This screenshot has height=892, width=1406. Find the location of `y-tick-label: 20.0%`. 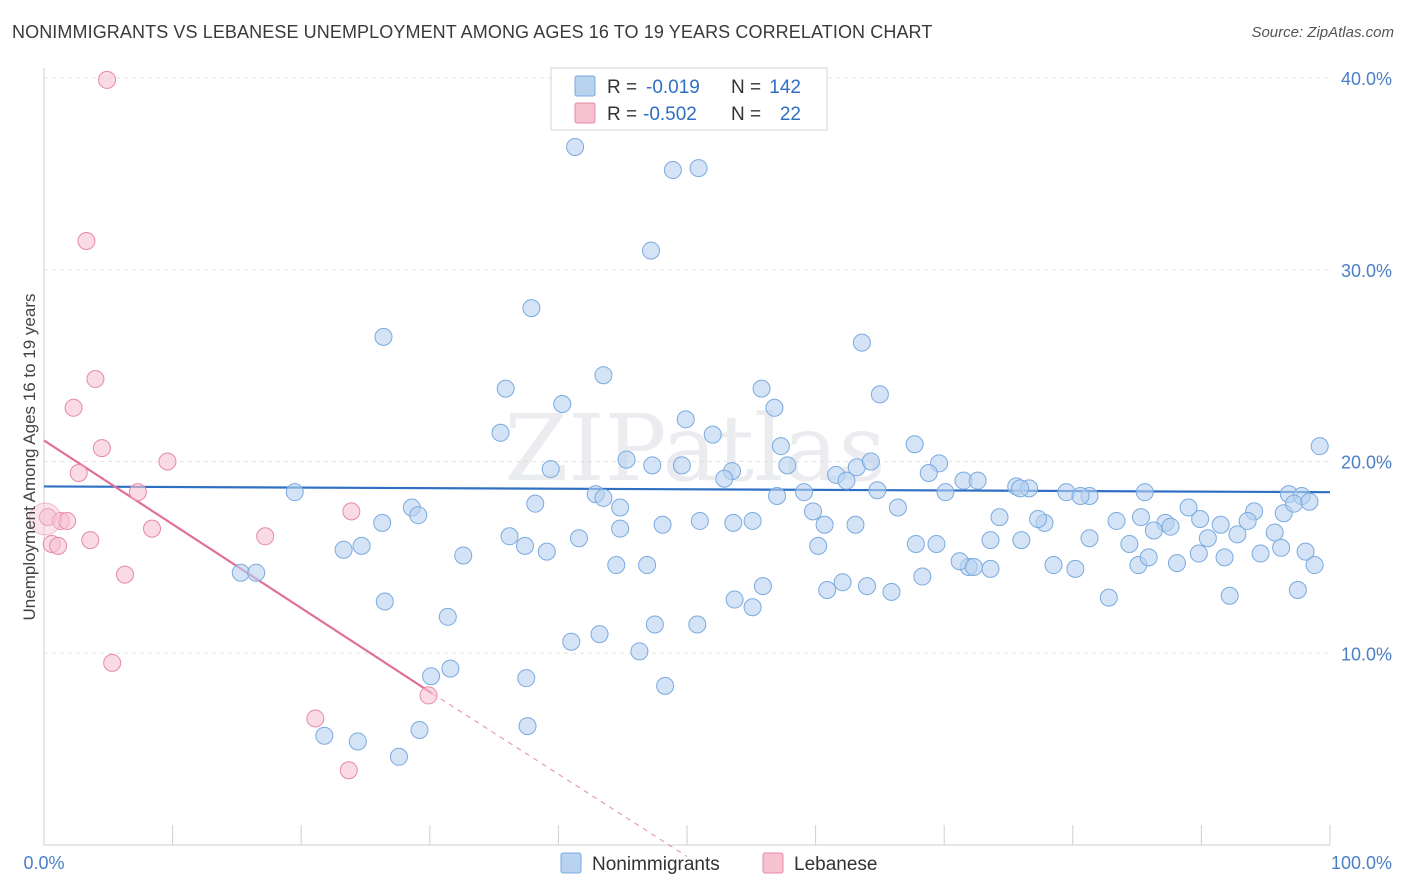

y-tick-label: 20.0% is located at coordinates (1366, 463).